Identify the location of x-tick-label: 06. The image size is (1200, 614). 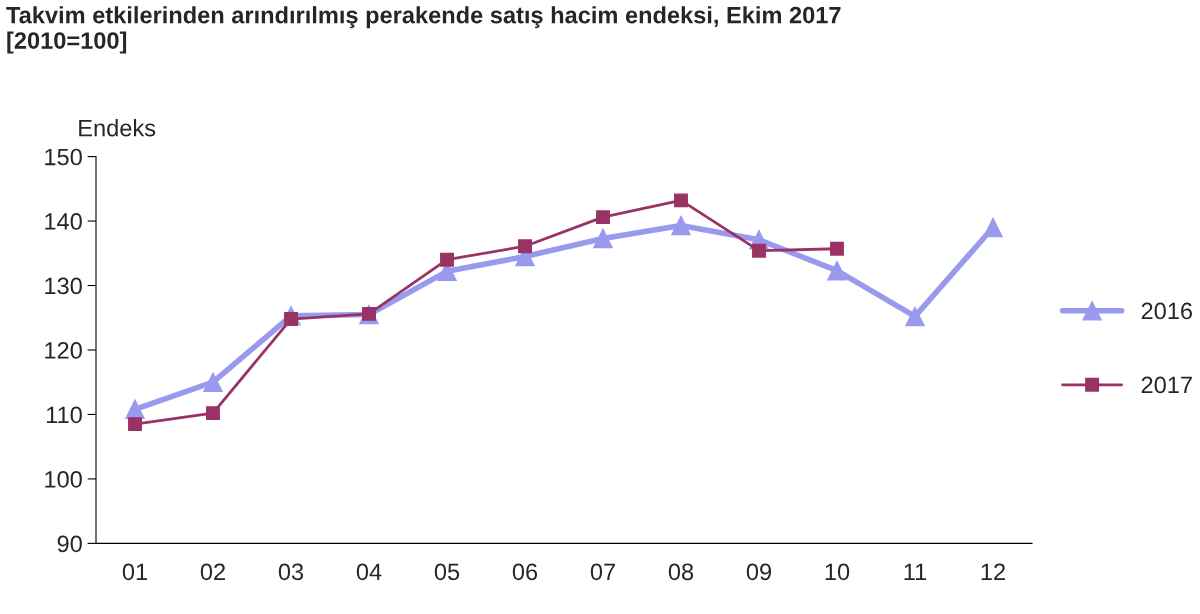
(525, 572).